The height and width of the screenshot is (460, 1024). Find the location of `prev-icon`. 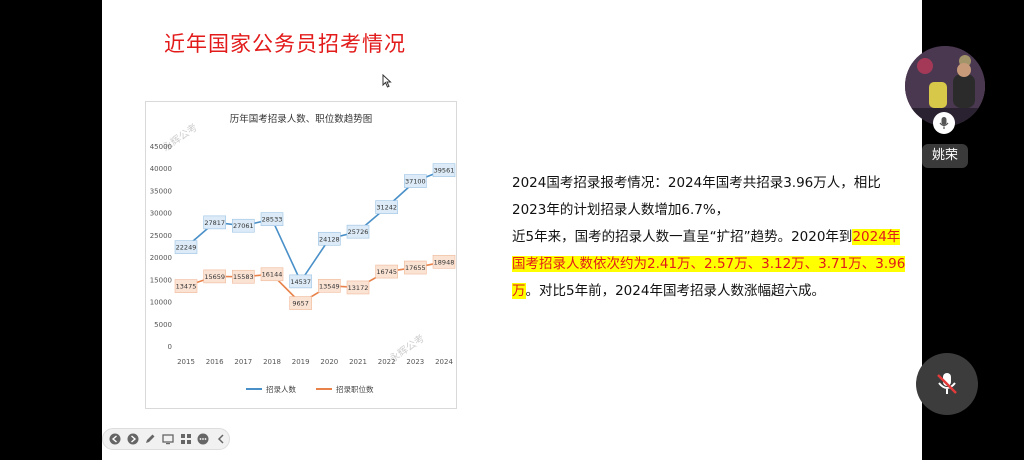

prev-icon is located at coordinates (115, 439).